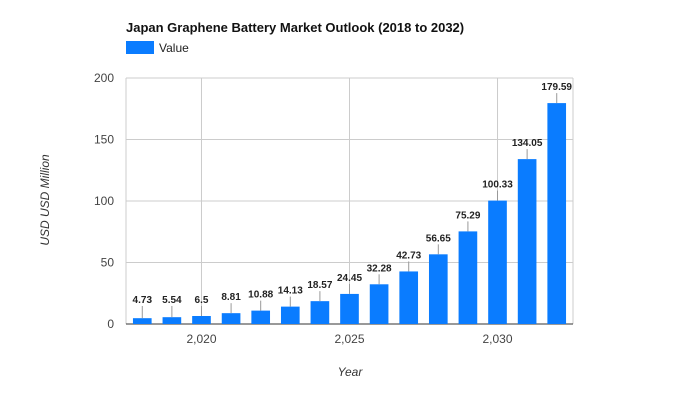 The width and height of the screenshot is (700, 400). I want to click on y-tick-label: 50, so click(108, 263).